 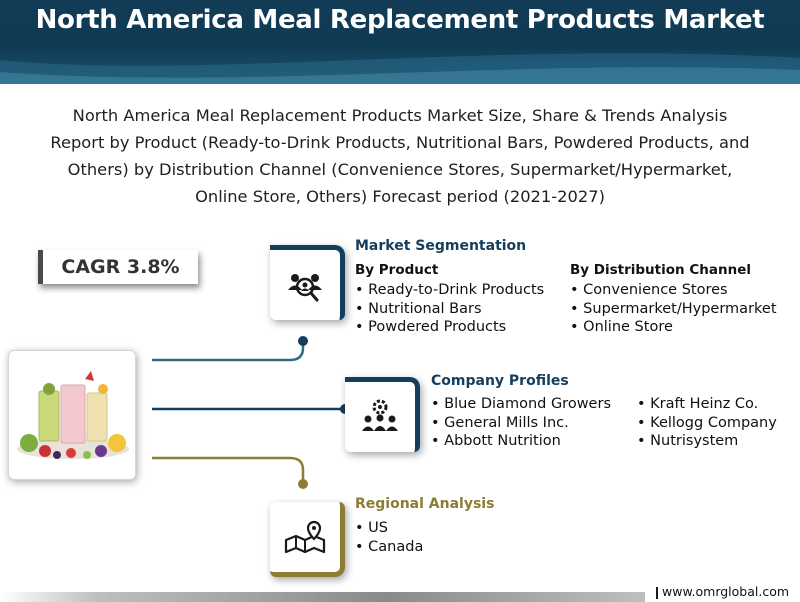 What do you see at coordinates (673, 290) in the screenshot?
I see `list-item: Convenience Stores` at bounding box center [673, 290].